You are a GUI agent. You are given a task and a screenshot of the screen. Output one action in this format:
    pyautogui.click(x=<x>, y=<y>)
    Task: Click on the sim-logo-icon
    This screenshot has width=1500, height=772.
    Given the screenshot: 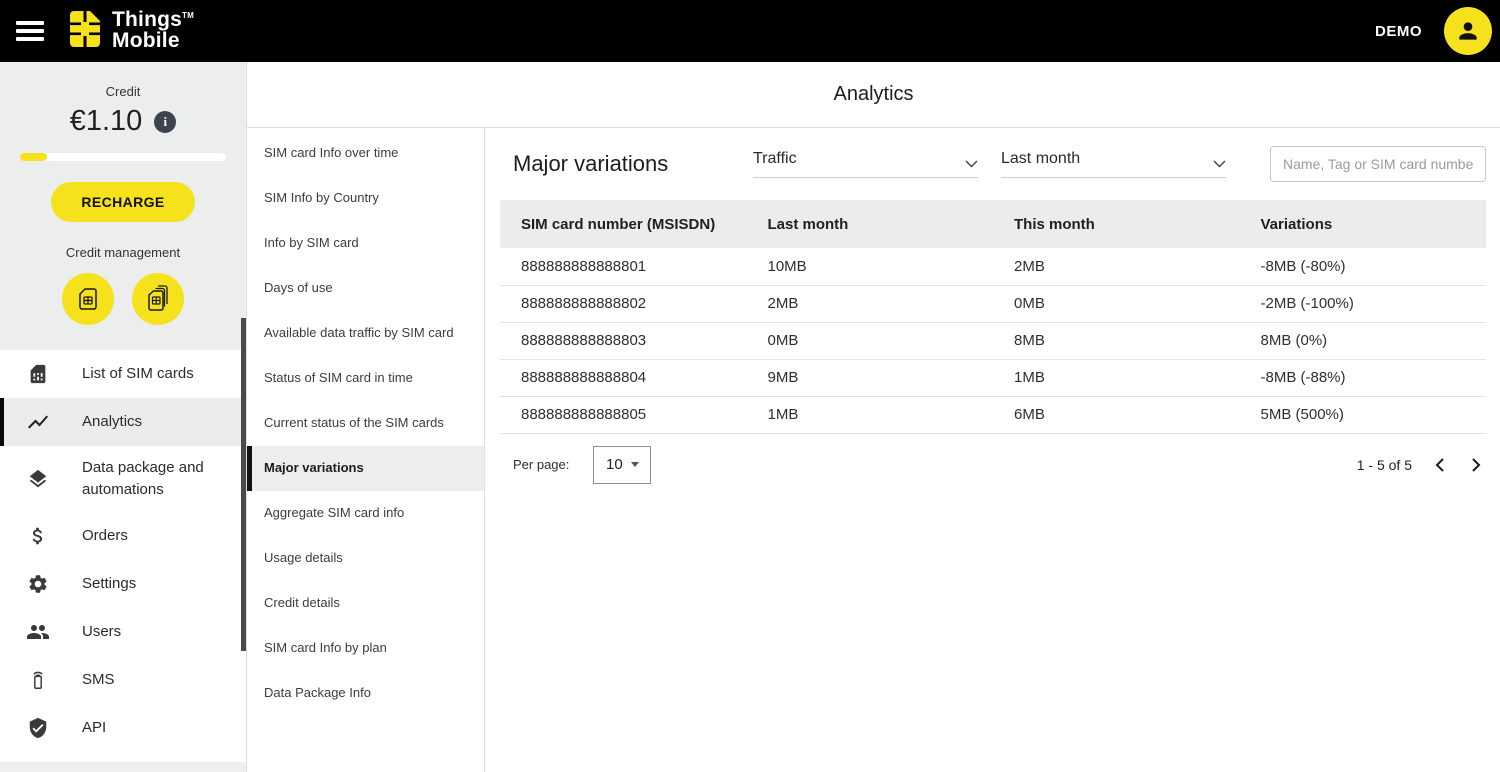 What is the action you would take?
    pyautogui.click(x=85, y=31)
    